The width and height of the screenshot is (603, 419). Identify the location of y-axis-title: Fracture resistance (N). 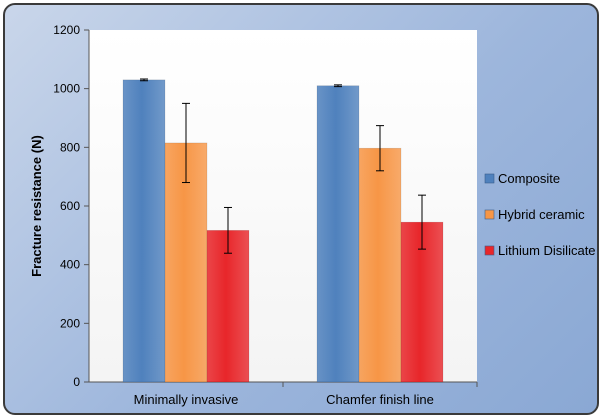
(36, 206).